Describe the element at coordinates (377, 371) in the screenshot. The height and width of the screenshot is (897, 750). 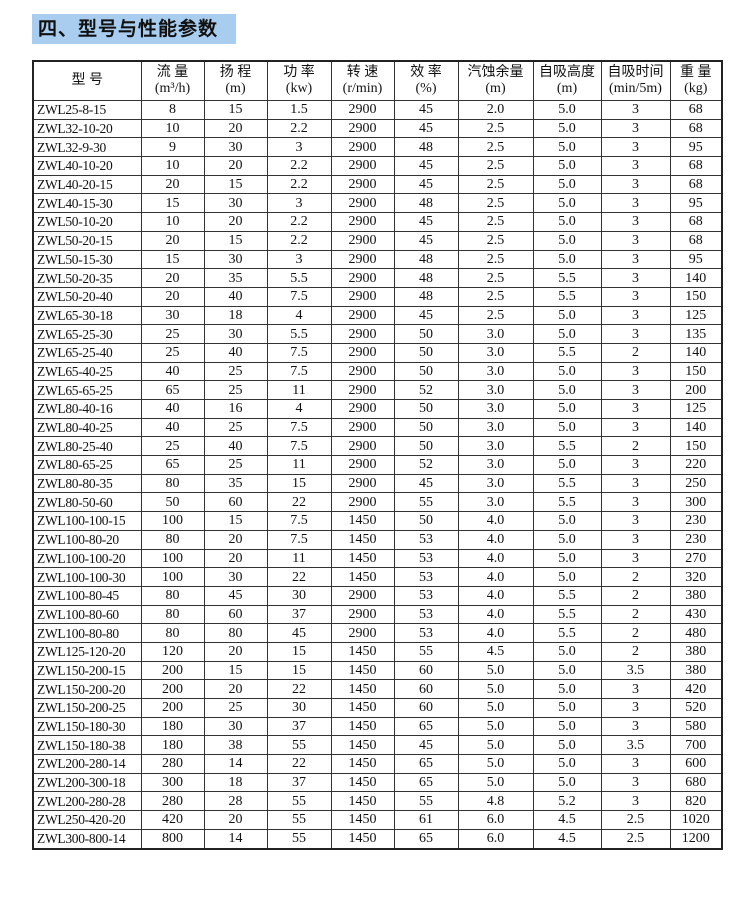
I see `table-row: ZWL65-40-25 40 25 7.5 2900 50 3.0 5.0 3 150` at that location.